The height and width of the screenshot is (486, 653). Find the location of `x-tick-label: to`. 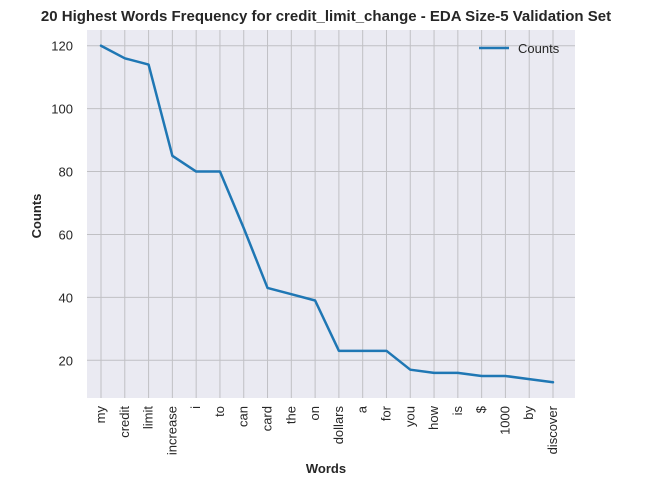

x-tick-label: to is located at coordinates (219, 411).